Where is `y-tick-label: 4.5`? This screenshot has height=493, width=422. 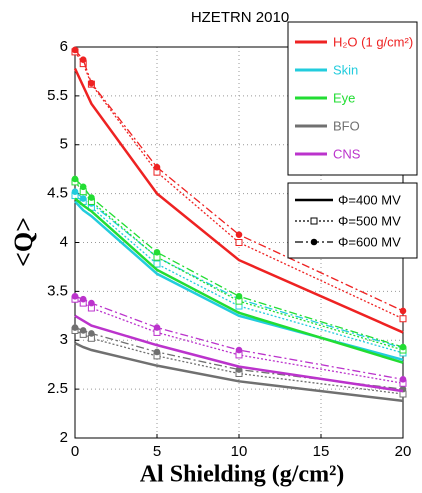 y-tick-label: 4.5 is located at coordinates (57, 193).